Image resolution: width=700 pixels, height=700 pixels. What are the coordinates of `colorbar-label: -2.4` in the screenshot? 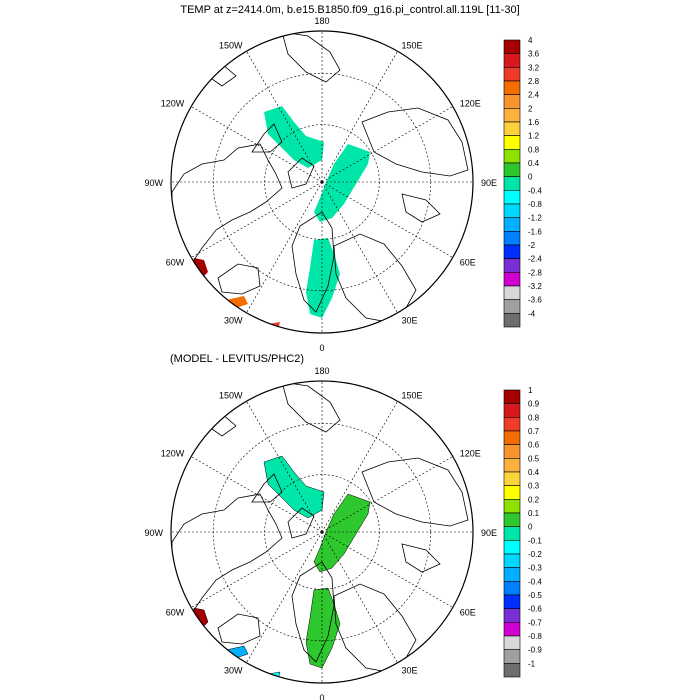 It's located at (535, 259).